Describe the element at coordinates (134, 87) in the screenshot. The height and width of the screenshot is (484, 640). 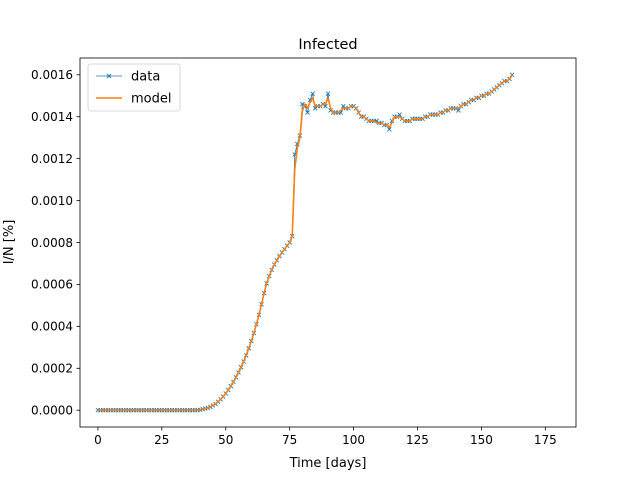
I see `legend: data model` at that location.